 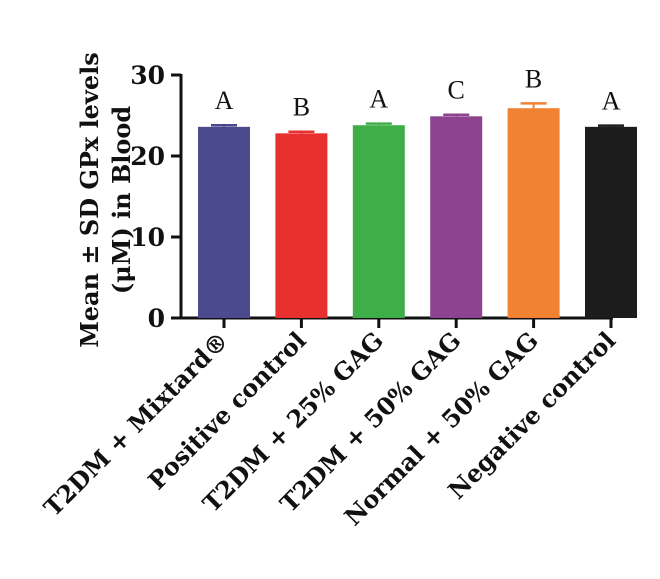 I want to click on group-letter: C, so click(x=456, y=90).